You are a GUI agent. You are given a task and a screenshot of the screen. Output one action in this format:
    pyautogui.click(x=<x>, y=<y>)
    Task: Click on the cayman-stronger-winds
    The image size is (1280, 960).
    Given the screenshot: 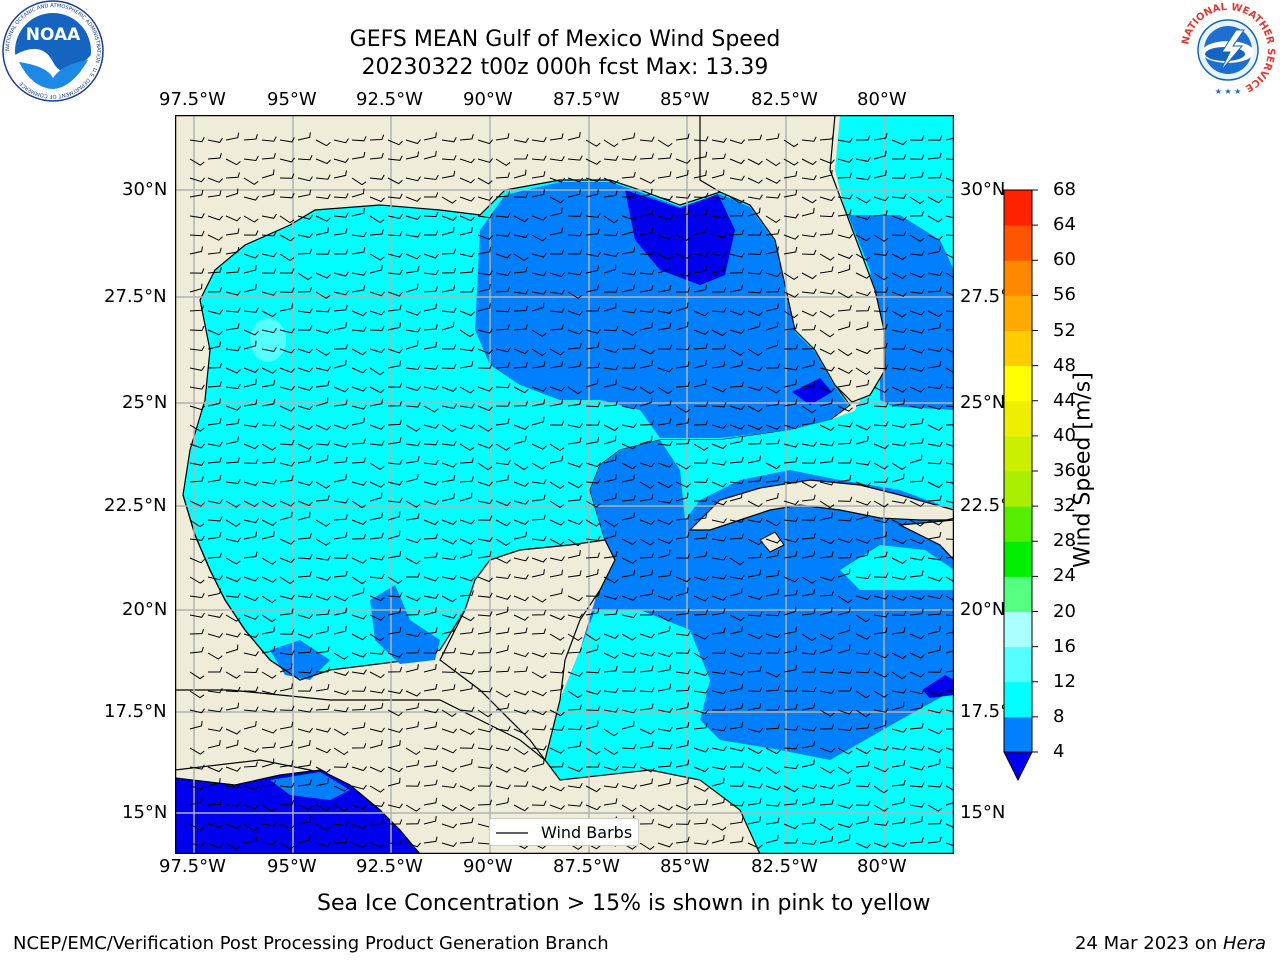 What is the action you would take?
    pyautogui.click(x=897, y=567)
    